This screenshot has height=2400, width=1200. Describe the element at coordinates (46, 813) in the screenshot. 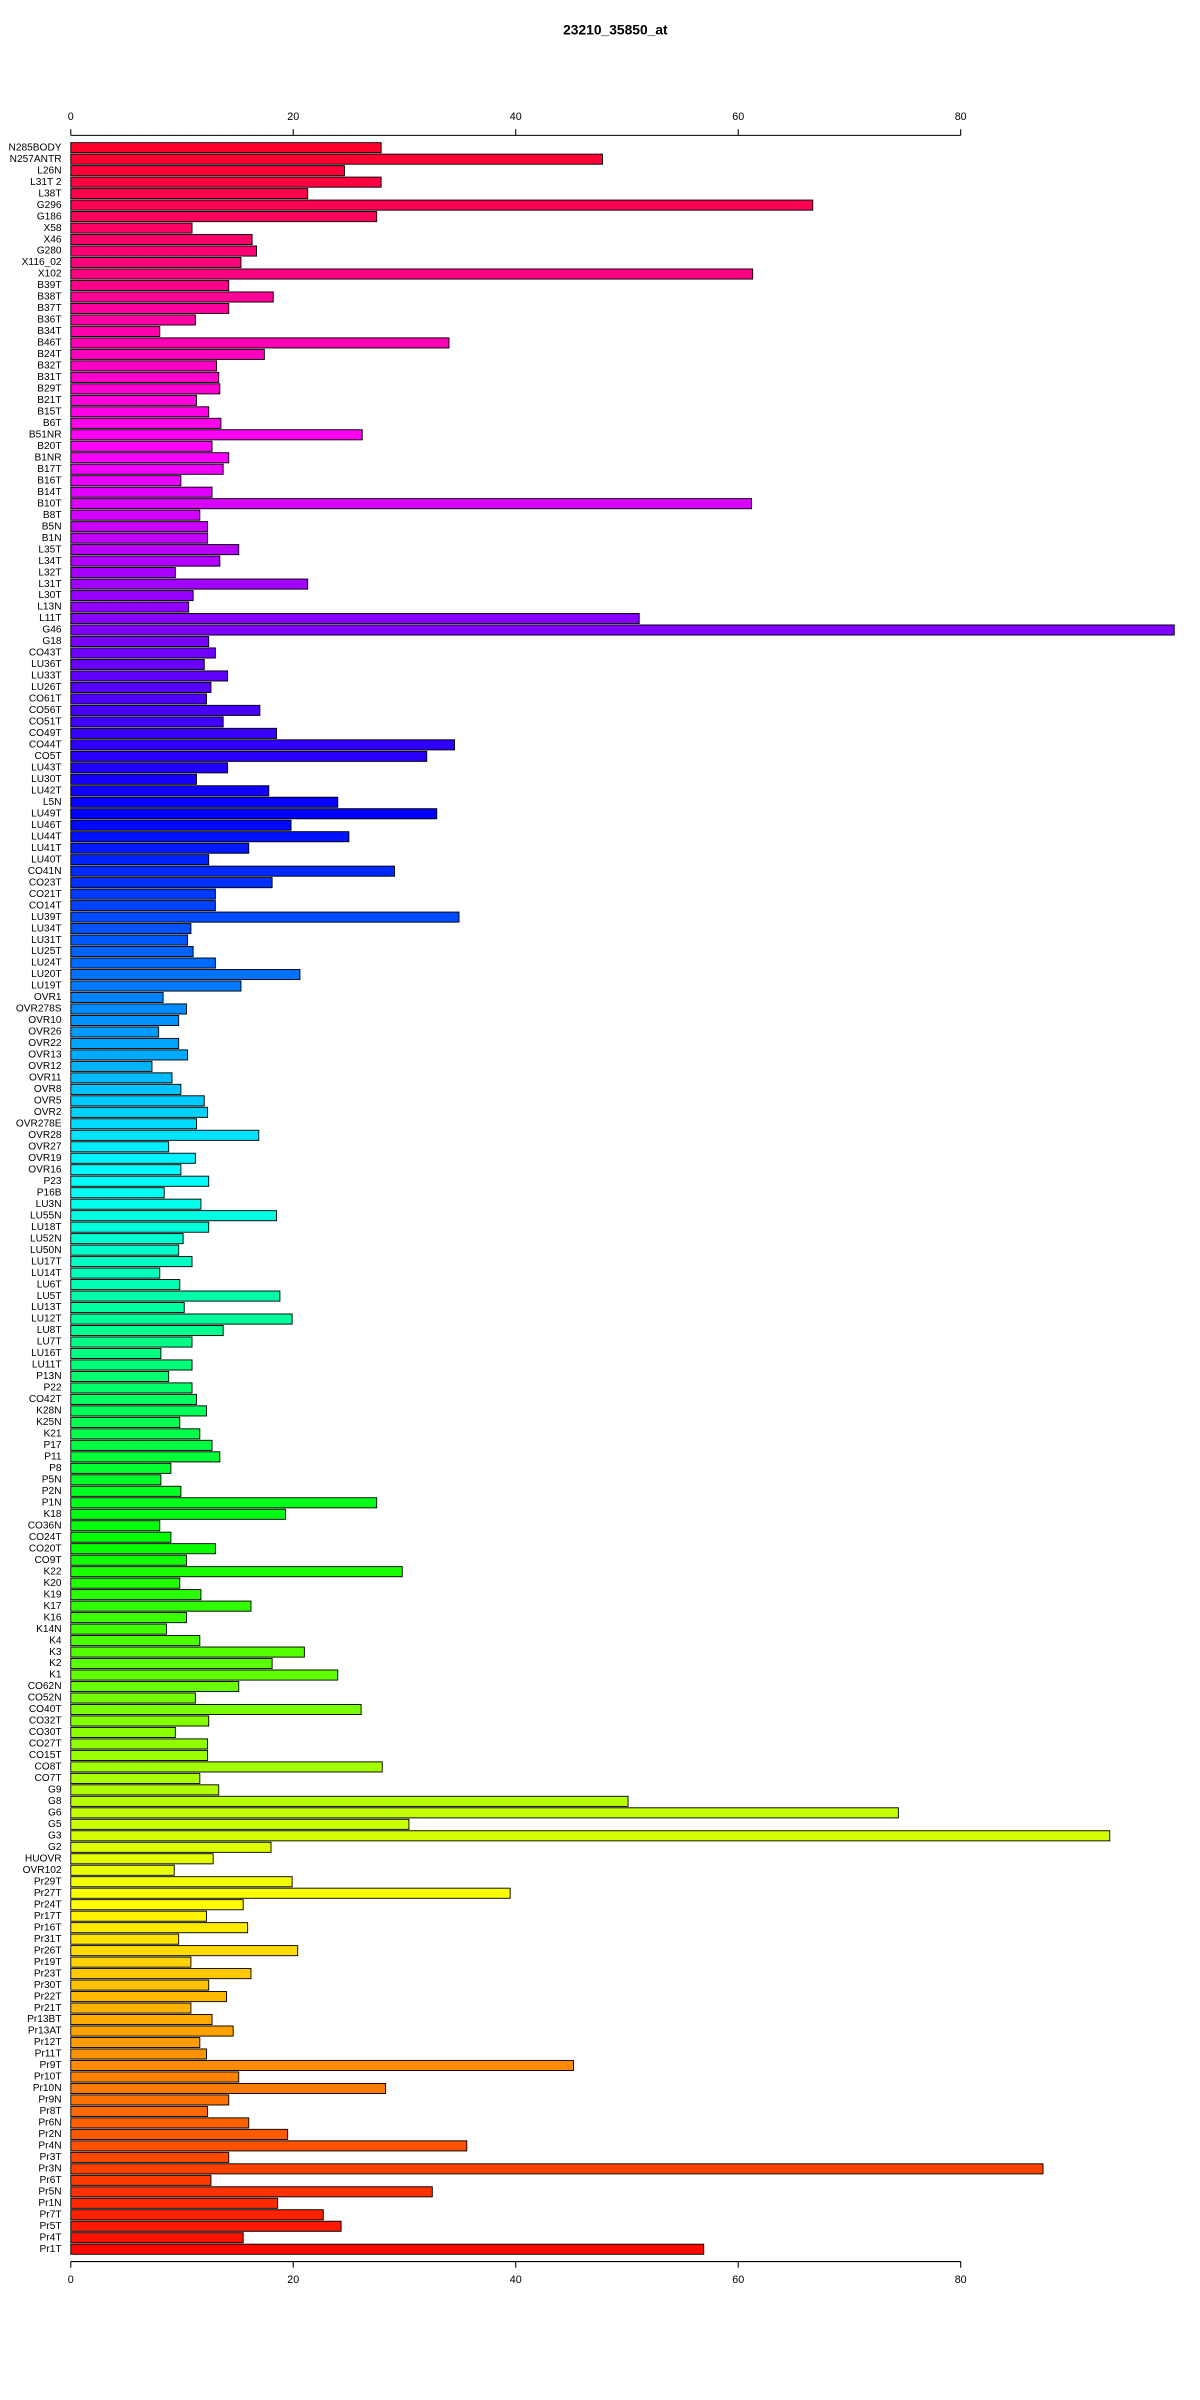

I see `y-tick-label: LU49T` at that location.